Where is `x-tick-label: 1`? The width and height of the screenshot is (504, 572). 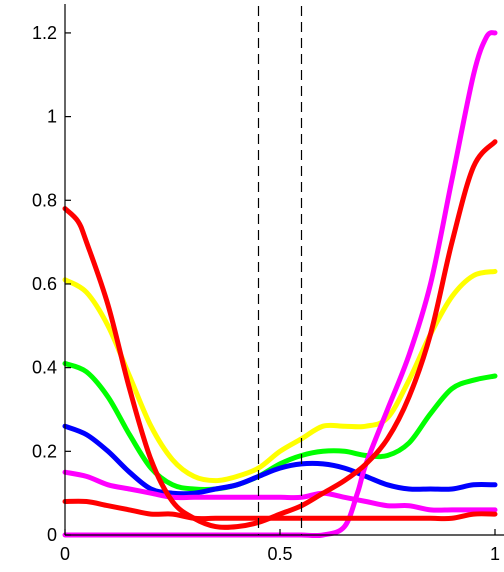
x-tick-label: 1 is located at coordinates (495, 554).